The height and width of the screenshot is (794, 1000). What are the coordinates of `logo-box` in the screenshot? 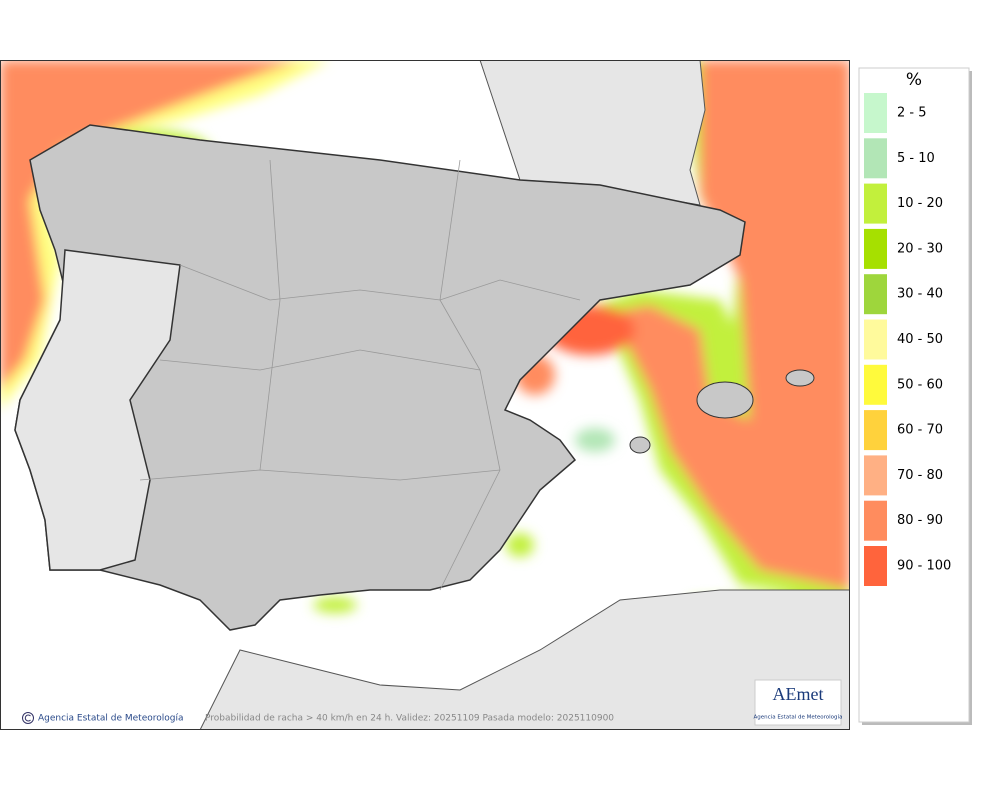 It's located at (798, 702).